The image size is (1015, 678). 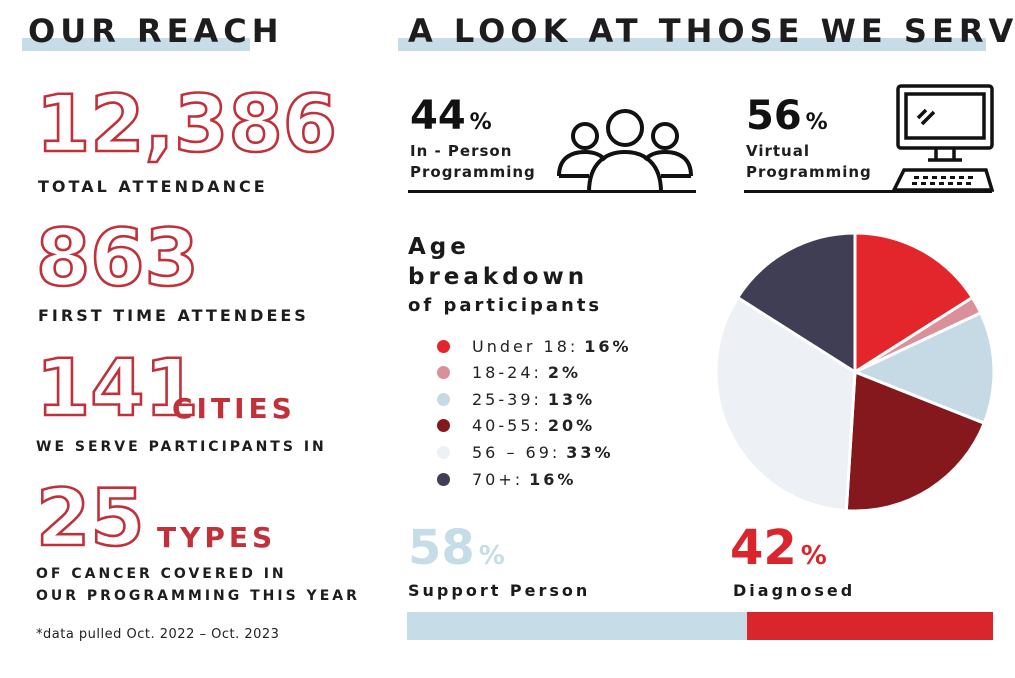 What do you see at coordinates (505, 305) in the screenshot?
I see `age-title-line-3: of participants` at bounding box center [505, 305].